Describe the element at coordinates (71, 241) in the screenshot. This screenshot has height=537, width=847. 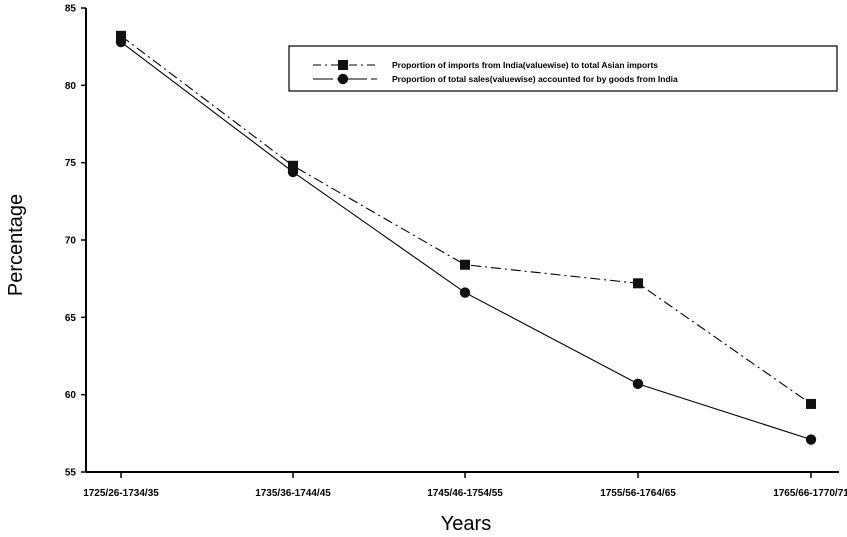
I see `y-tick-label: 70` at that location.